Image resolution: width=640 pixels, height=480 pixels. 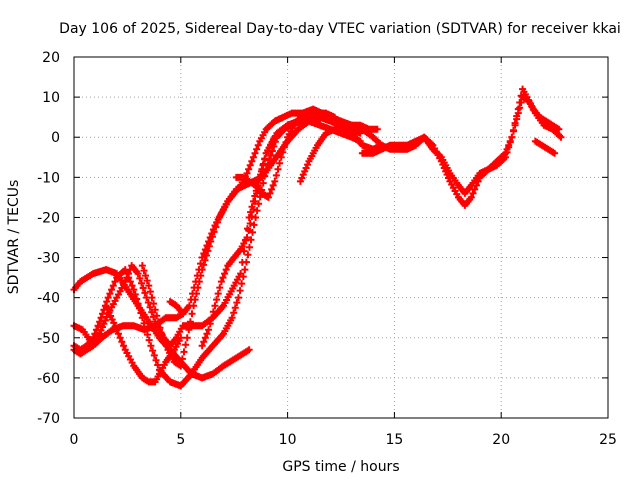 I want to click on series-track9, so click(x=285, y=155).